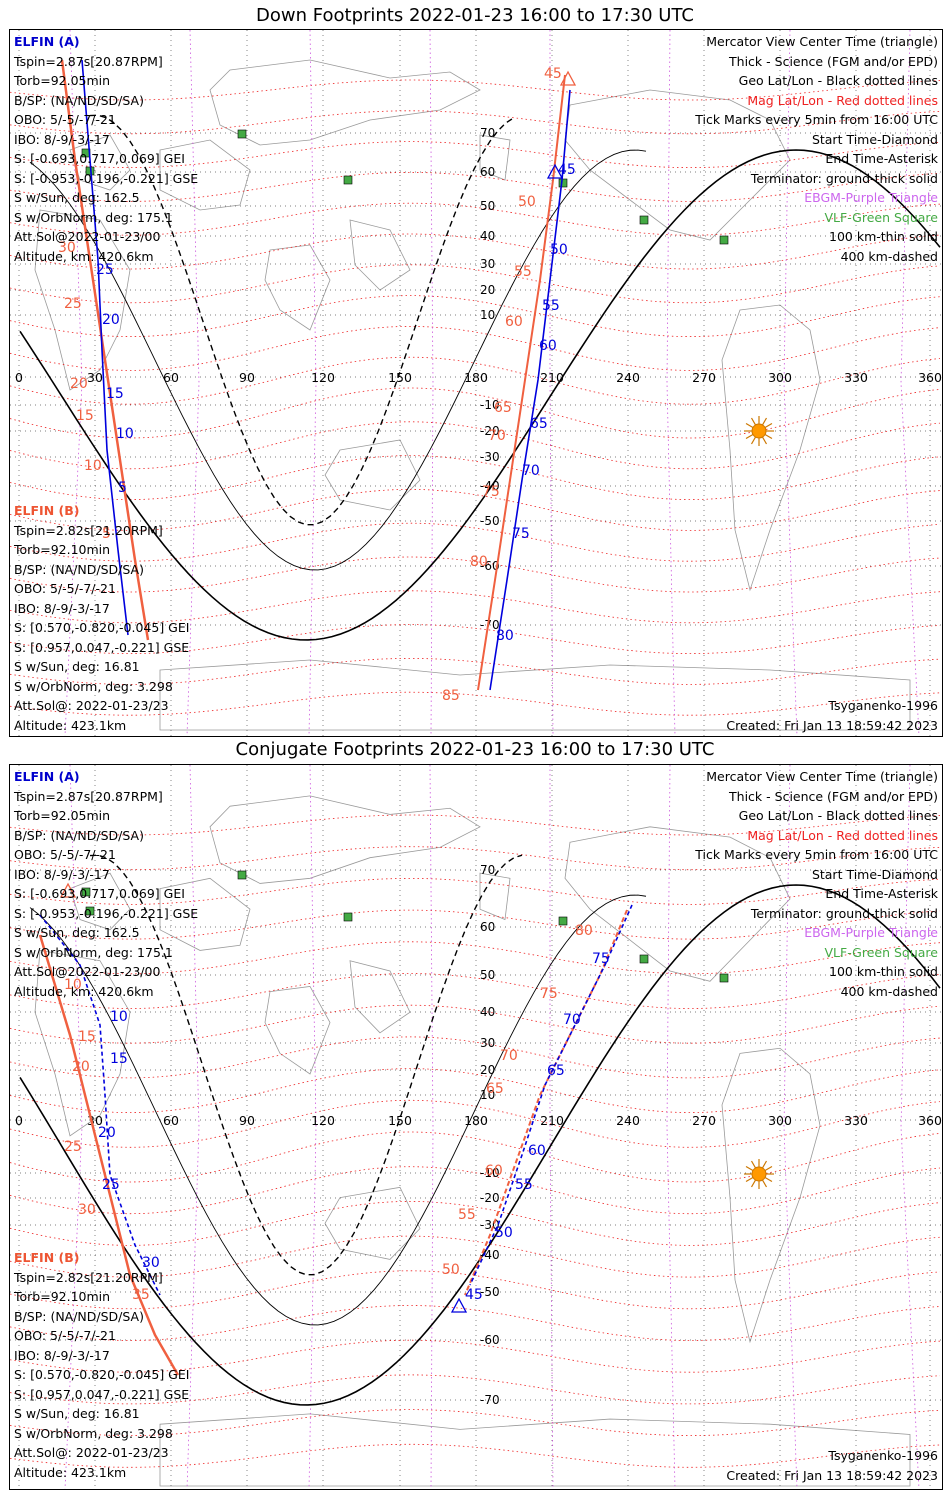 The height and width of the screenshot is (1500, 950). Describe the element at coordinates (523, 272) in the screenshot. I see `elfin-b-time-tick: 55` at that location.